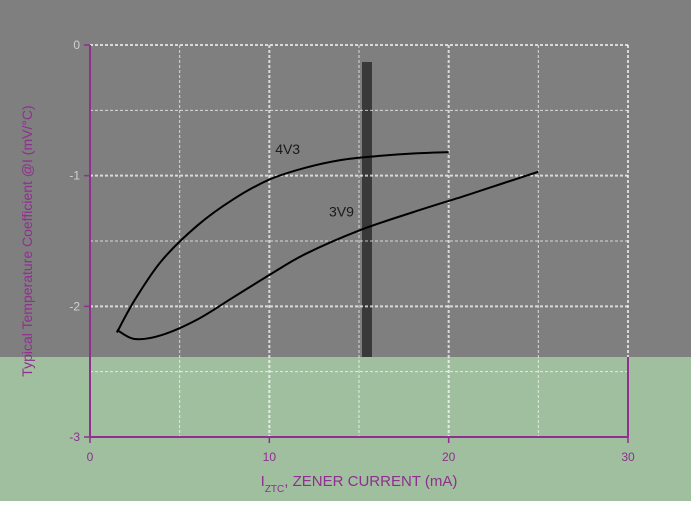 The width and height of the screenshot is (691, 506). Describe the element at coordinates (449, 457) in the screenshot. I see `x-tick-label: 20` at that location.